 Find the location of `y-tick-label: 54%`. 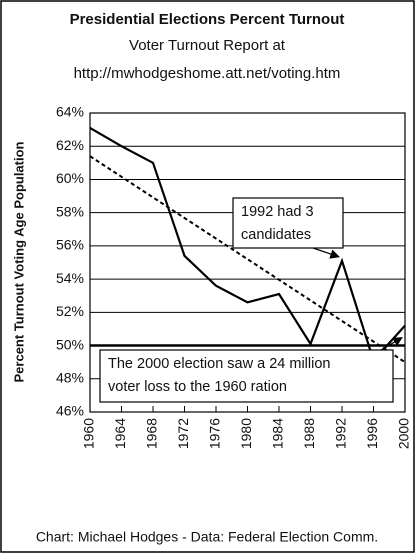

y-tick-label: 54% is located at coordinates (70, 278).